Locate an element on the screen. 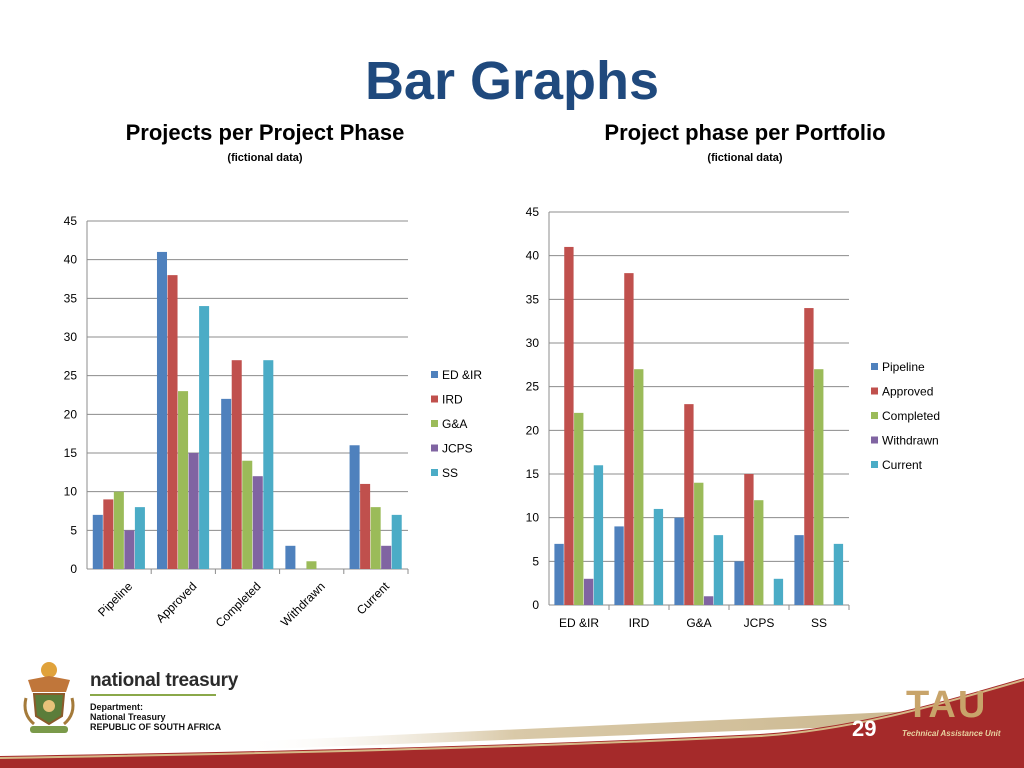  chart1-title: Projects per Project Phase is located at coordinates (265, 132).